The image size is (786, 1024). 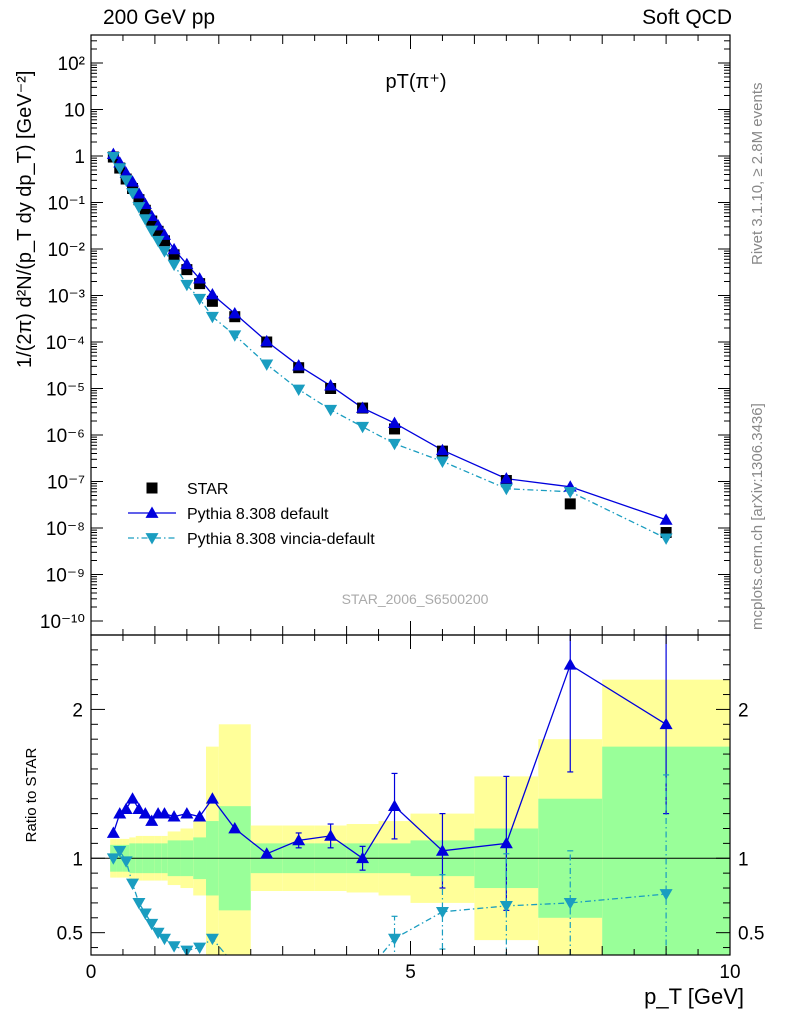 What do you see at coordinates (67, 203) in the screenshot?
I see `main-y-tick-label: 10⁻¹` at bounding box center [67, 203].